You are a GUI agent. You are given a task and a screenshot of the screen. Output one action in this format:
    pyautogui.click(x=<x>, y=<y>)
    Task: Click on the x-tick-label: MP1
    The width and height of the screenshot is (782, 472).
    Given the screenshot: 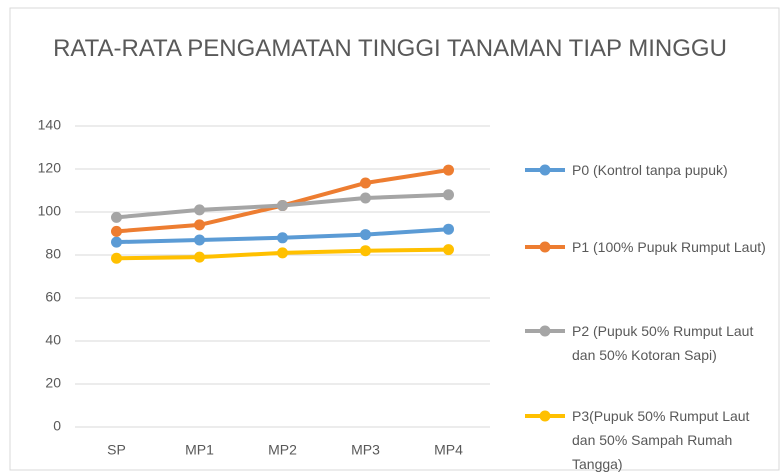 What is the action you would take?
    pyautogui.click(x=199, y=450)
    